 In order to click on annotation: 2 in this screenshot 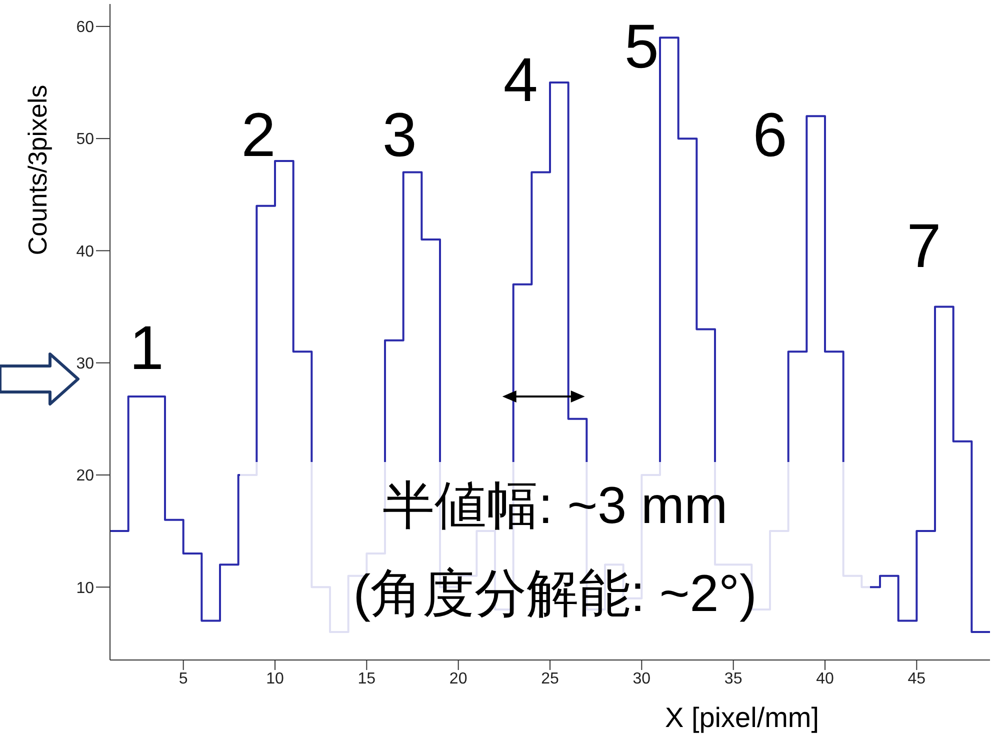, I will do `click(258, 135)`.